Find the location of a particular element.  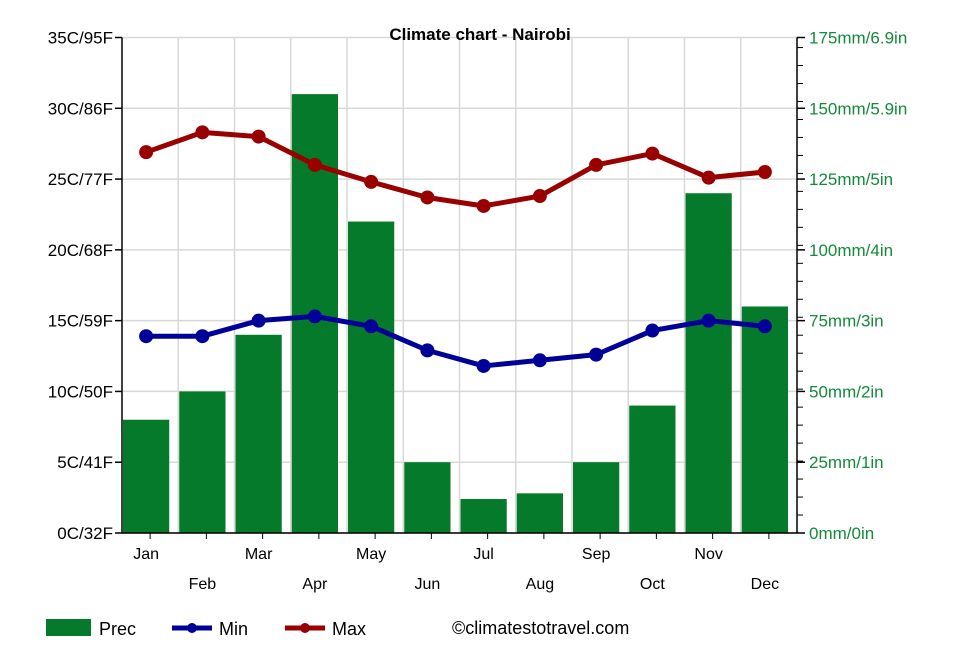

prec-bar-nov is located at coordinates (708, 363).